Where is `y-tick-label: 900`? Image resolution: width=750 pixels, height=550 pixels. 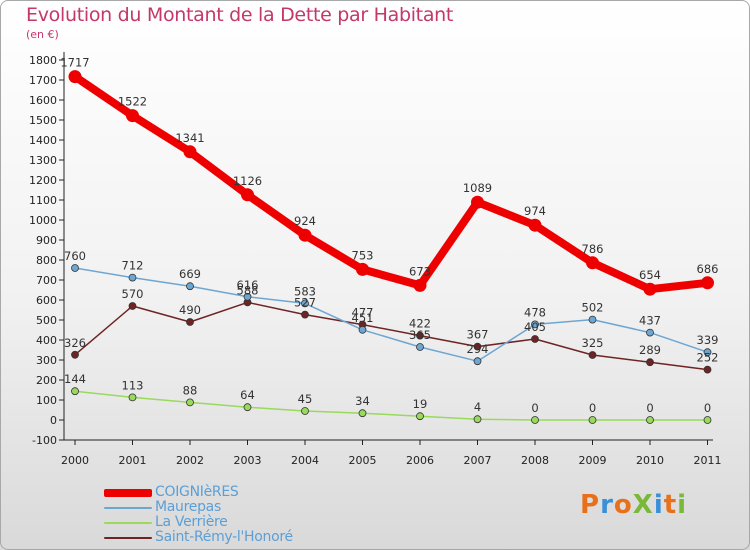 y-tick-label: 900 is located at coordinates (46, 240).